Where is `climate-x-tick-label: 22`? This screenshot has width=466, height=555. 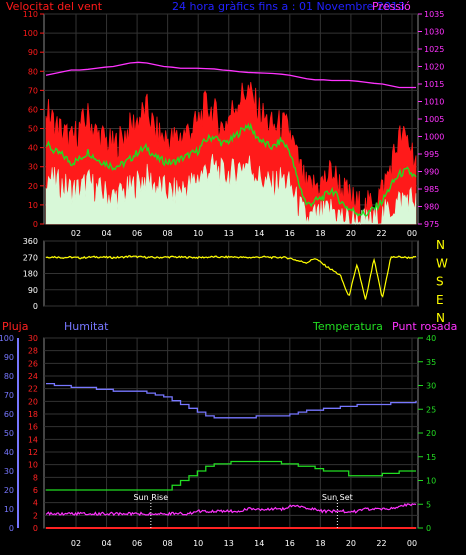
climate-x-tick-label: 22 is located at coordinates (381, 543).